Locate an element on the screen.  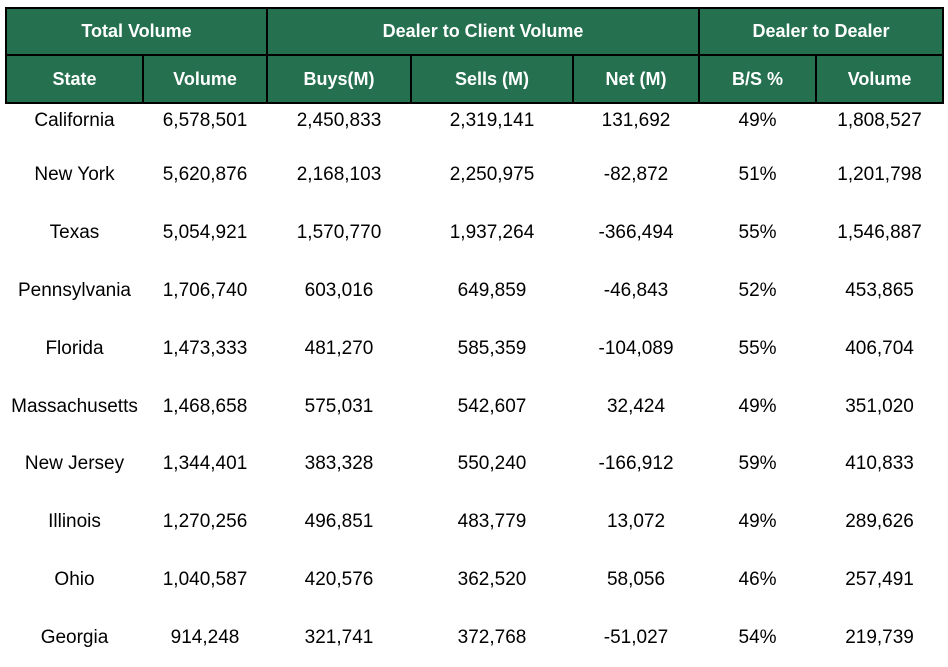
state-cell: Ohio is located at coordinates (74, 580).